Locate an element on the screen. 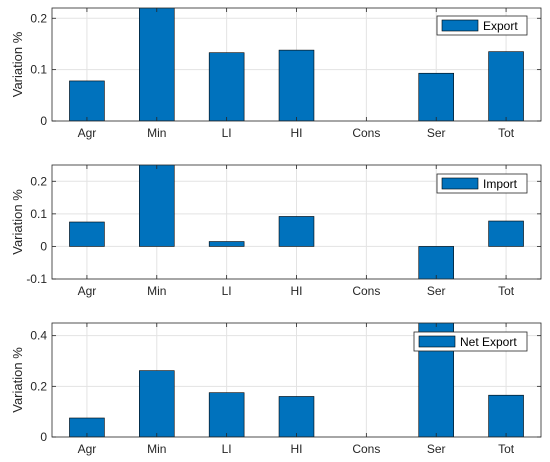 The width and height of the screenshot is (550, 462). legend-label: Export is located at coordinates (500, 26).